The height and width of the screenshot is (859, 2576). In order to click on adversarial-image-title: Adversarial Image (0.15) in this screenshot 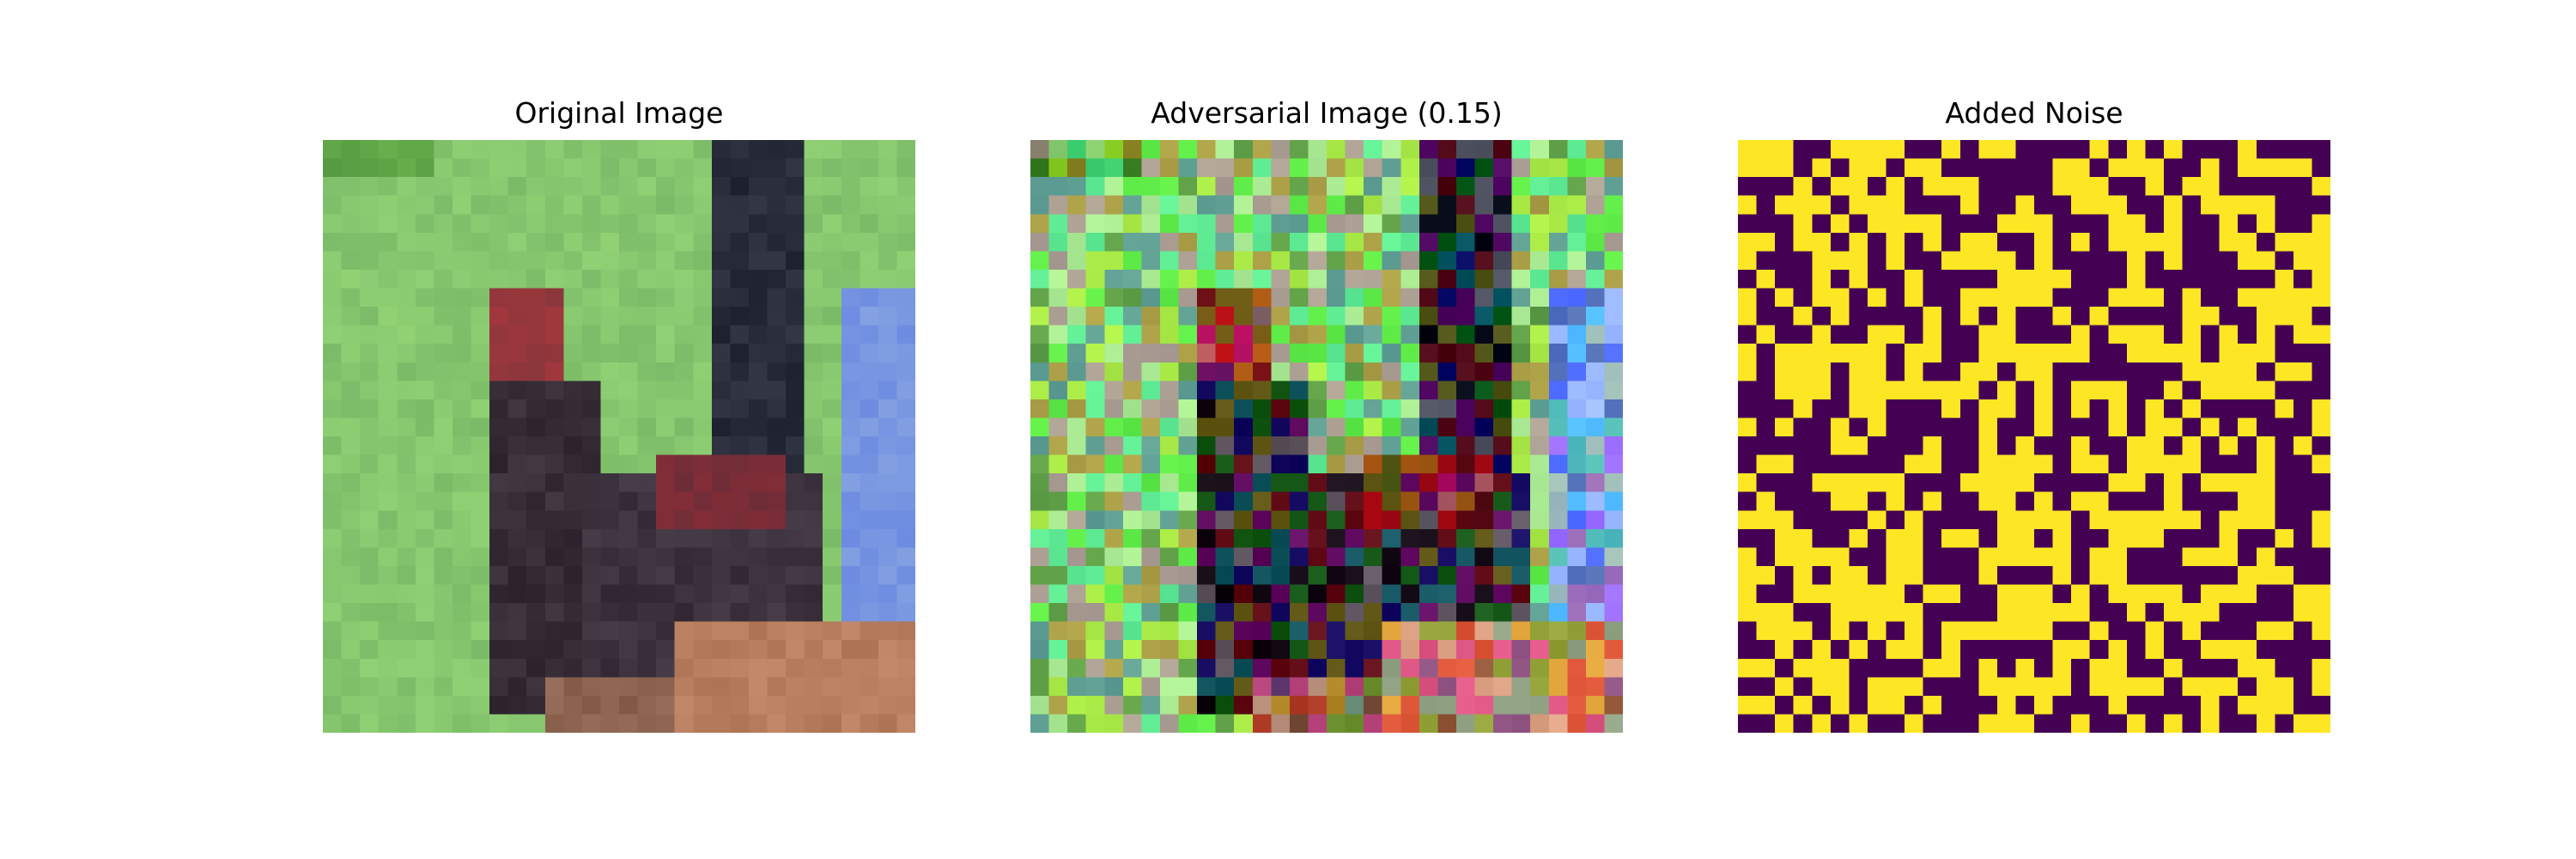, I will do `click(1327, 113)`.